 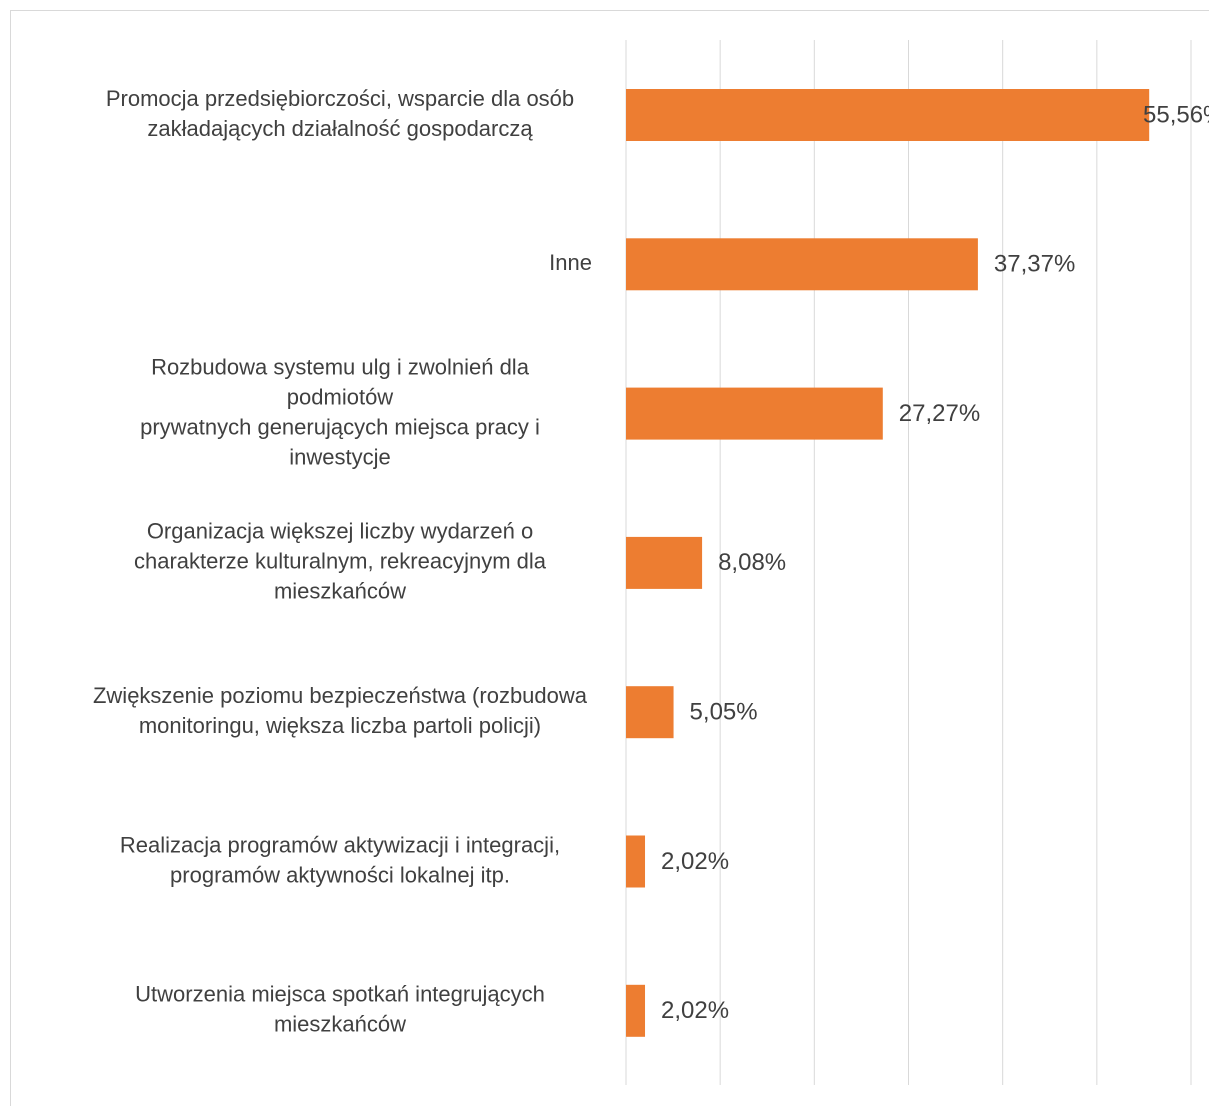 What do you see at coordinates (340, 366) in the screenshot?
I see `category-label: Rozbudowa systemu ulg i zwolnień dla` at bounding box center [340, 366].